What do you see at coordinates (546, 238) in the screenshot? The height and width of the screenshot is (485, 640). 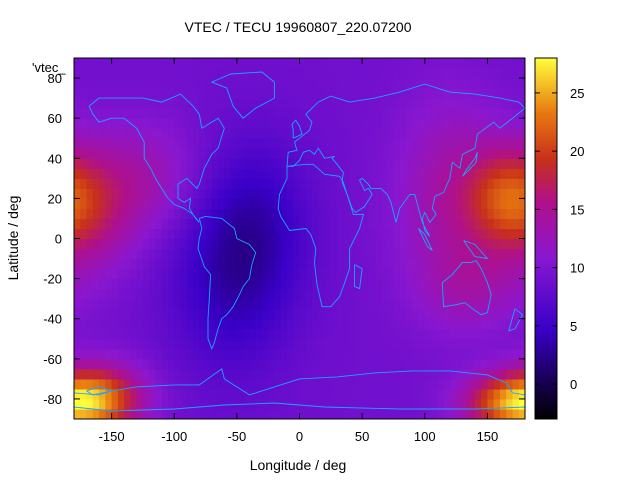 I see `colorbar` at bounding box center [546, 238].